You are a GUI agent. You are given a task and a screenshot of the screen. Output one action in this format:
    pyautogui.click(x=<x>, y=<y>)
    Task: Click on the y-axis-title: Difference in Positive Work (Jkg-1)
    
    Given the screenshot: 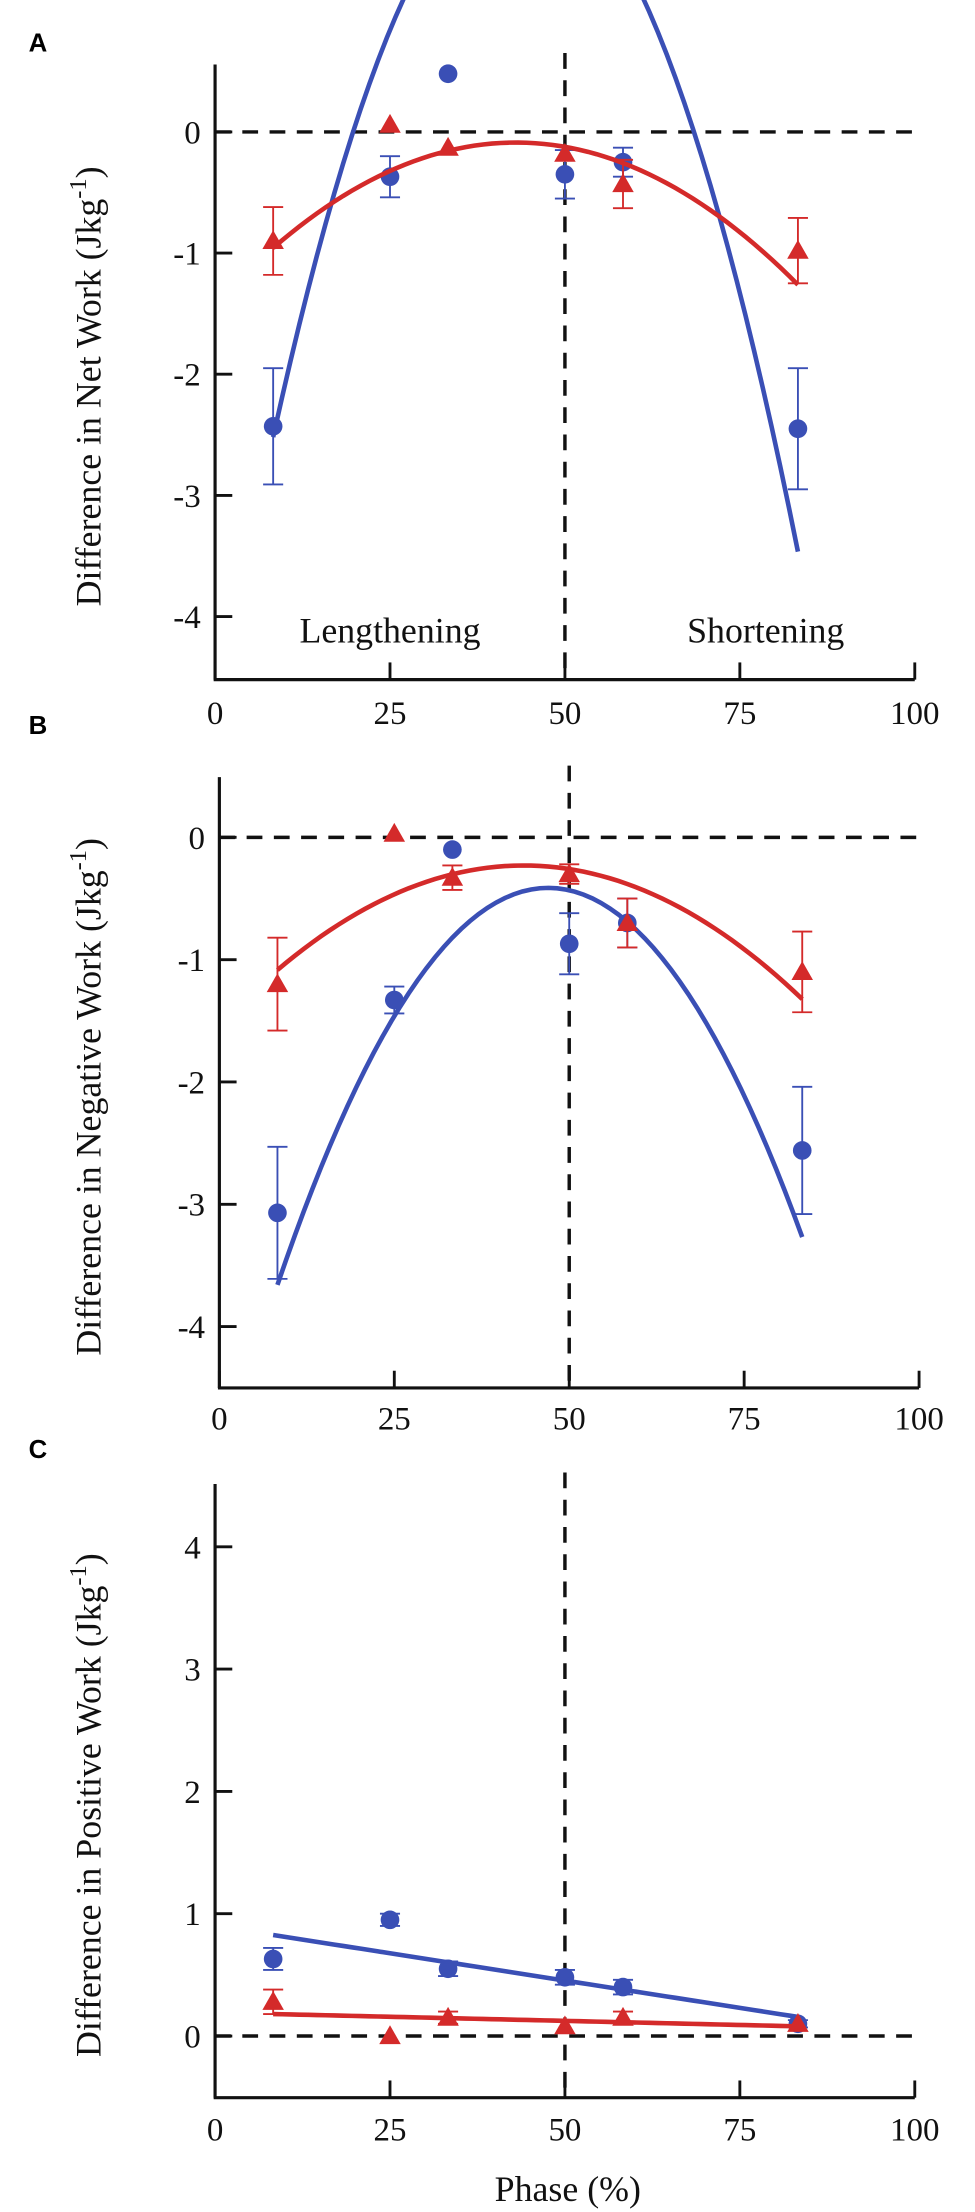 What is the action you would take?
    pyautogui.click(x=86, y=1805)
    